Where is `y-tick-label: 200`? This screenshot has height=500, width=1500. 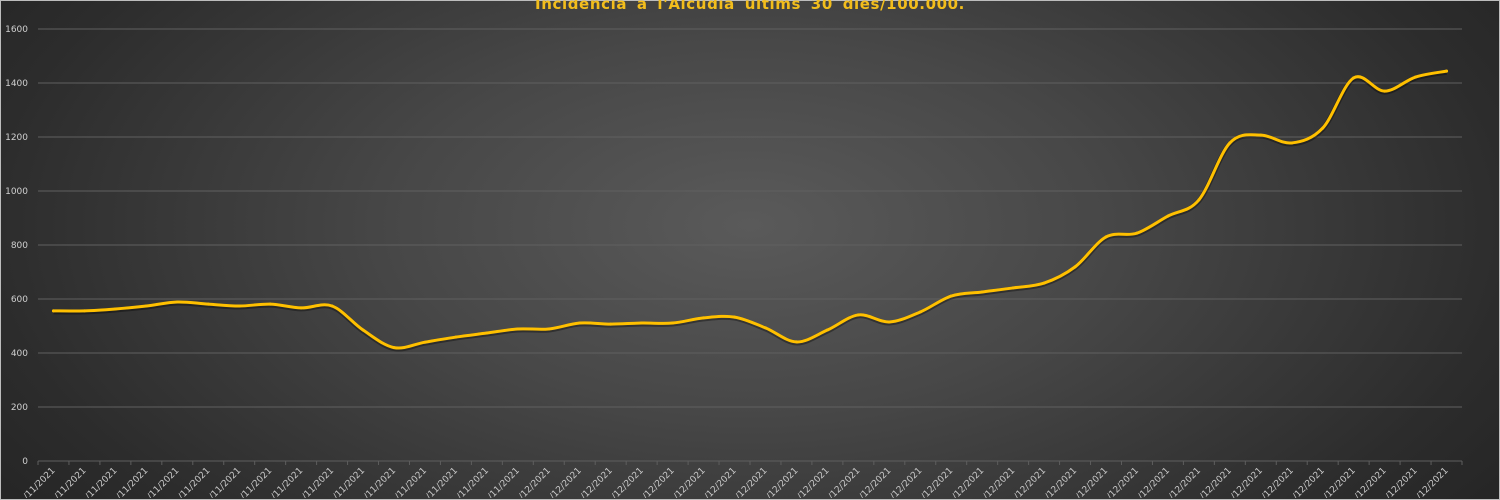 y-tick-label: 200 is located at coordinates (19, 408).